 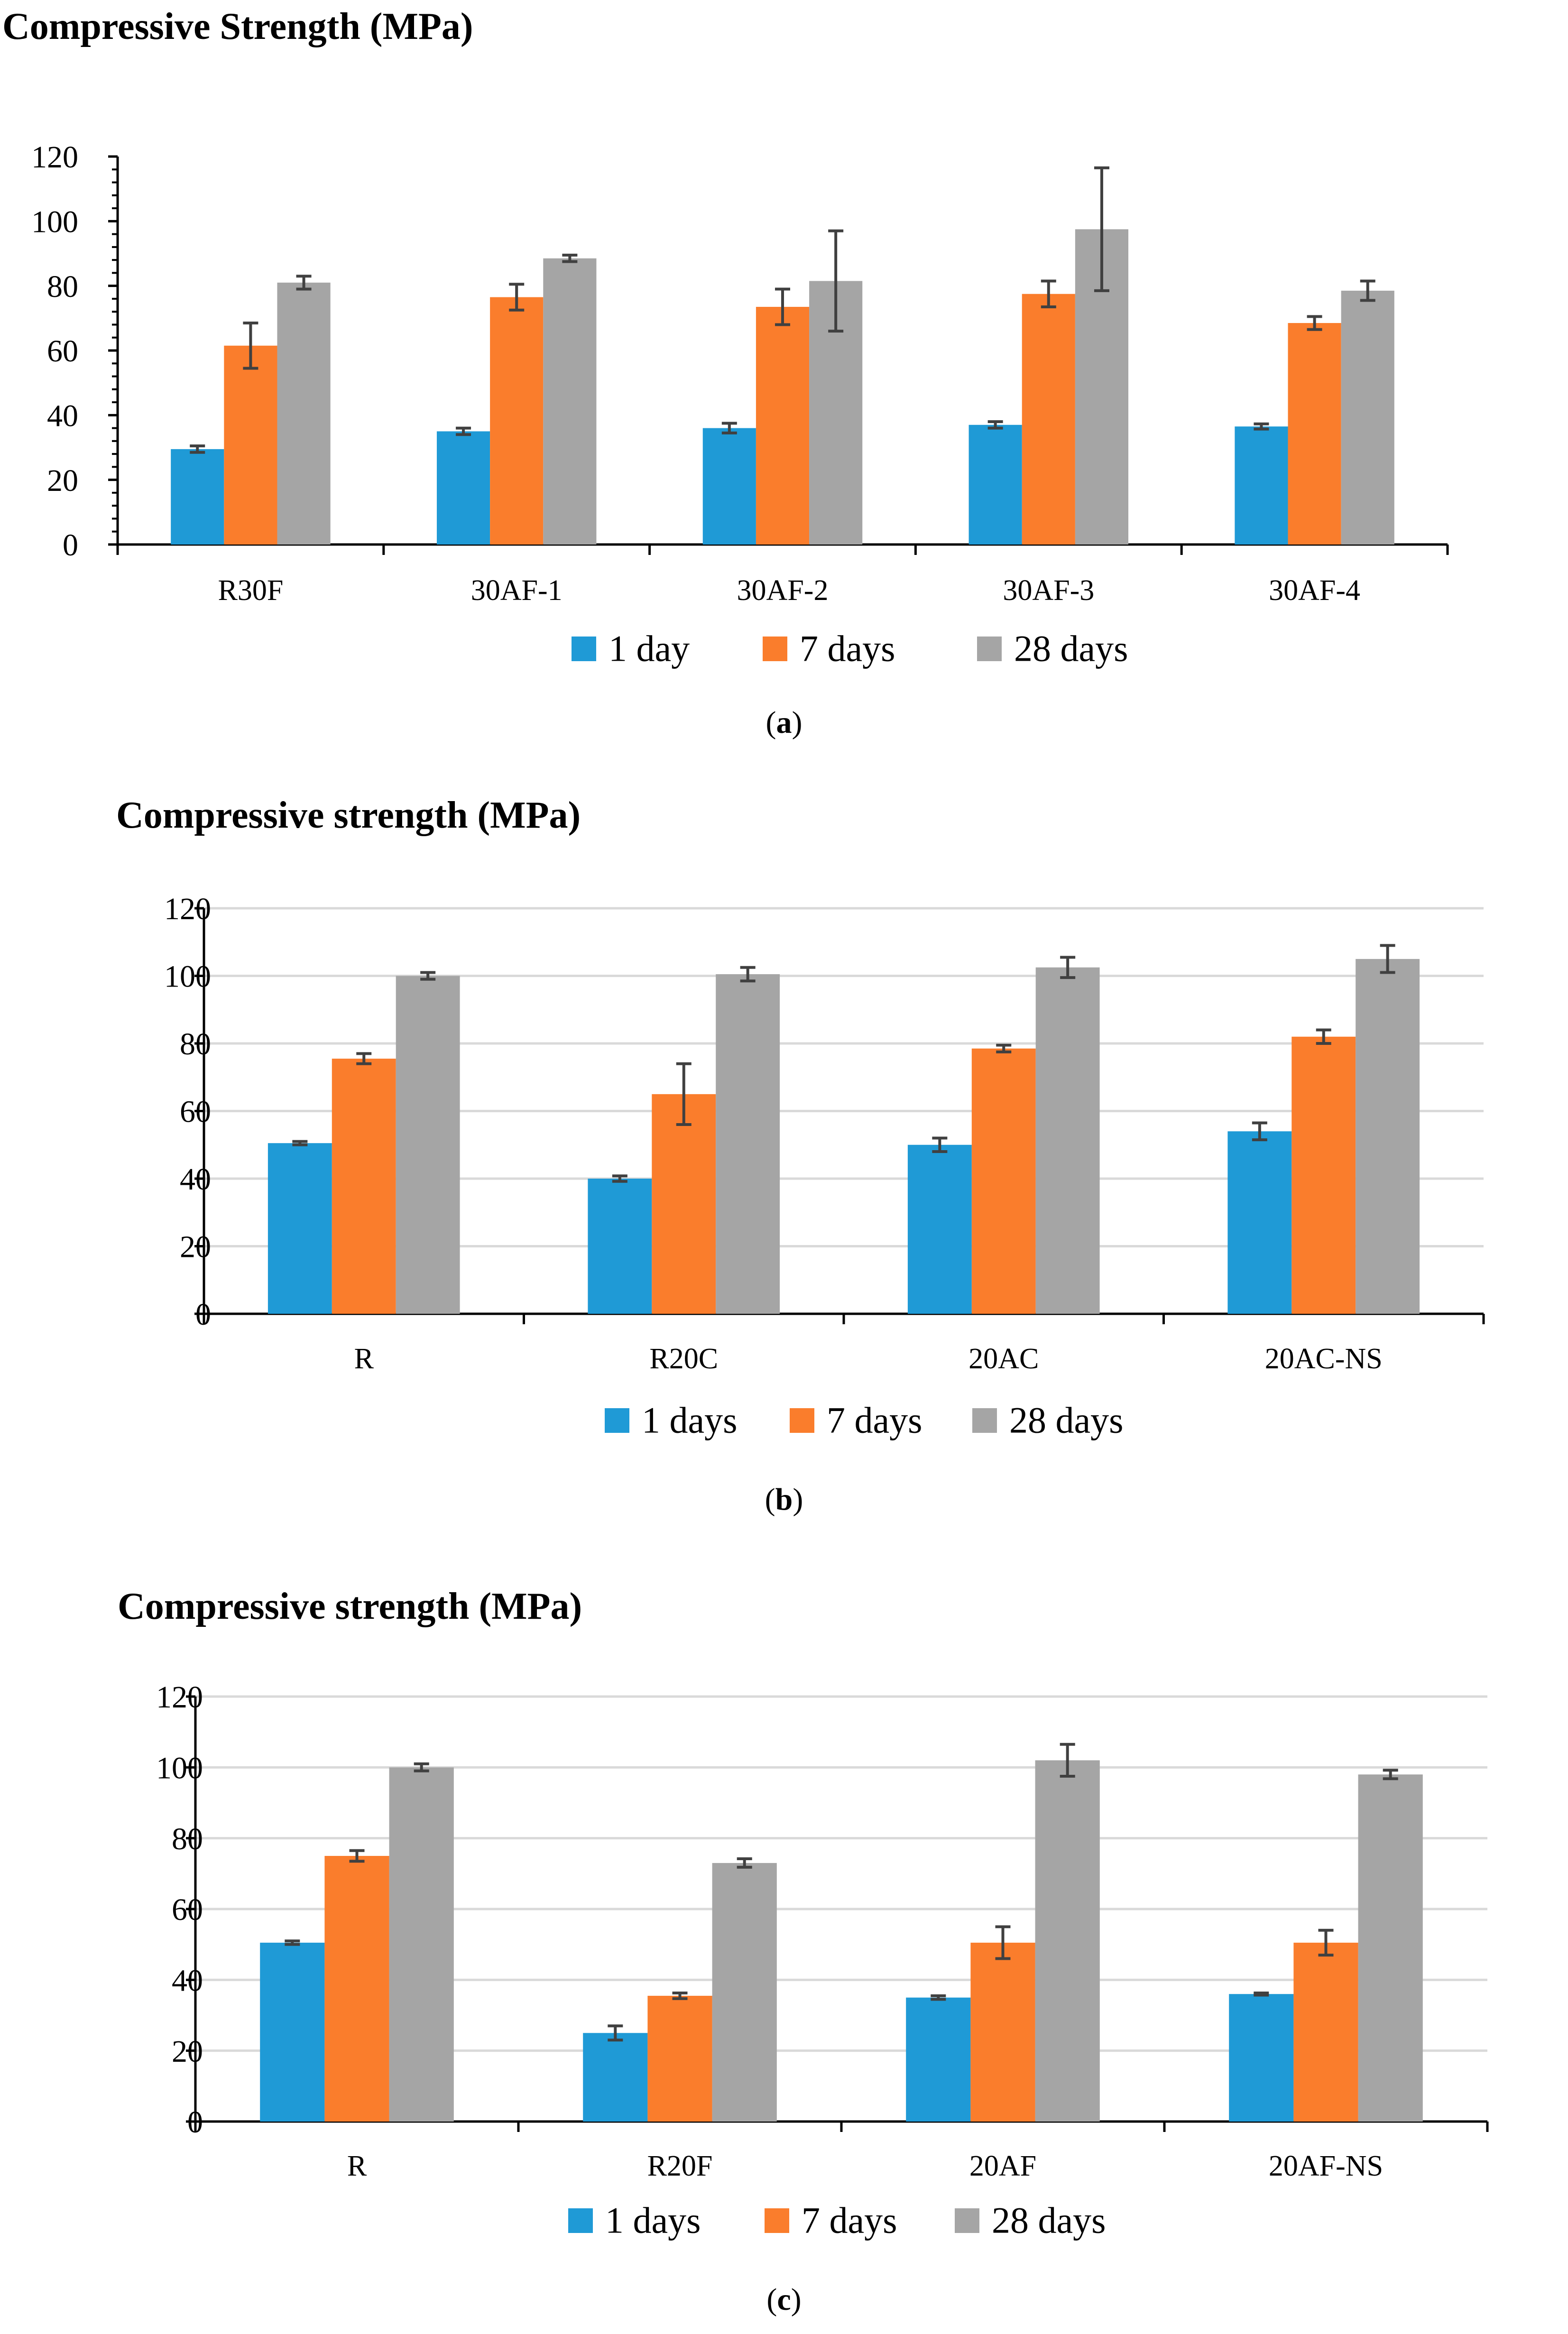 I want to click on x-category-label: 30AF-3, so click(x=1049, y=590).